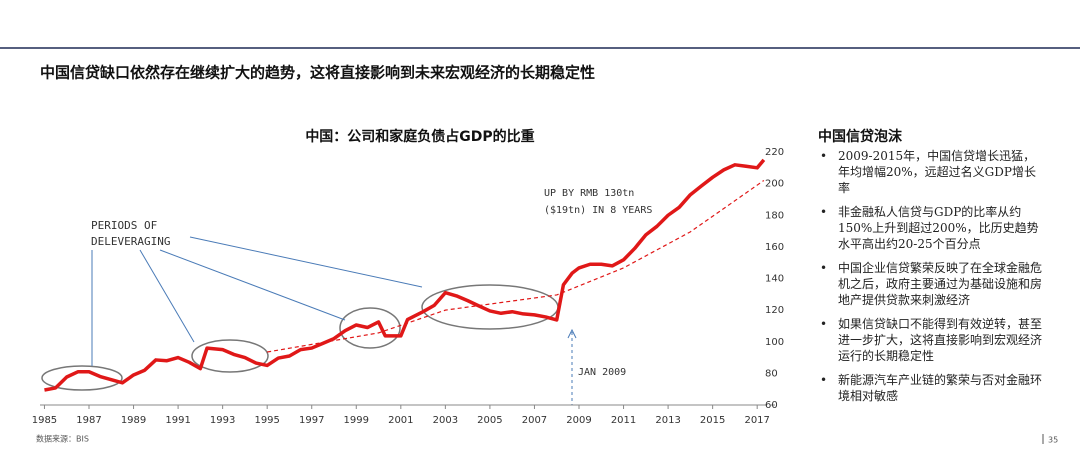  I want to click on x-tick-label: 1999, so click(356, 420).